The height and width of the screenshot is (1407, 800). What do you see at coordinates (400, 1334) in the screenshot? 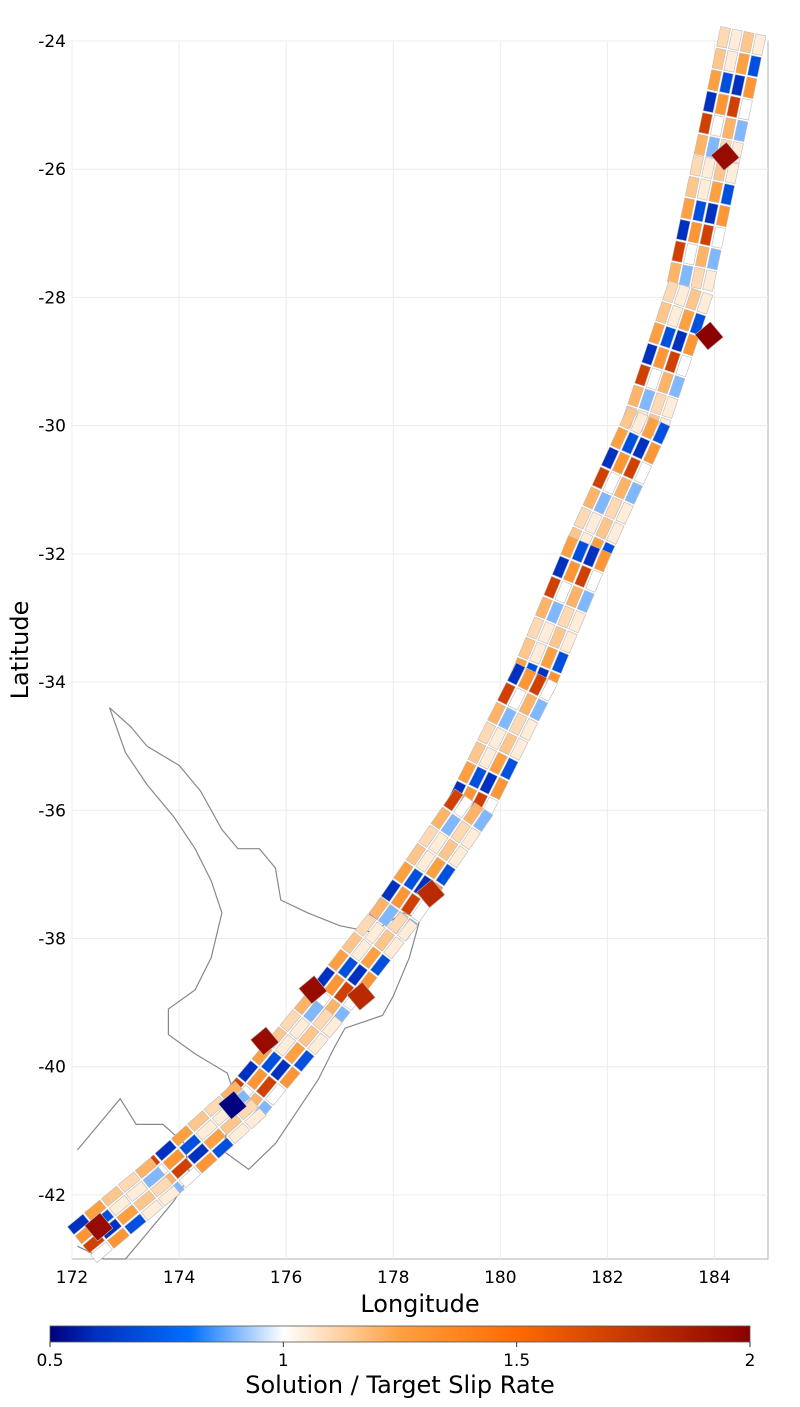
I see `colorbar` at bounding box center [400, 1334].